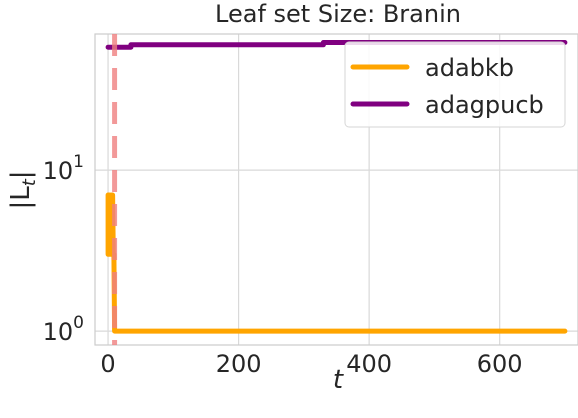  Describe the element at coordinates (338, 380) in the screenshot. I see `x-axis-label: t` at that location.